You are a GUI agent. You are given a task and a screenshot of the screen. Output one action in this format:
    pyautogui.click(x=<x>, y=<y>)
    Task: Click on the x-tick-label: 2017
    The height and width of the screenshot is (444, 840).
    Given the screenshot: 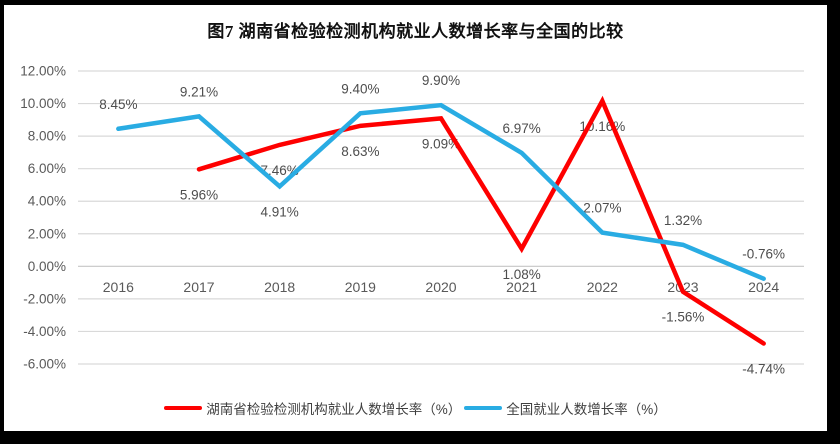 What is the action you would take?
    pyautogui.click(x=198, y=287)
    